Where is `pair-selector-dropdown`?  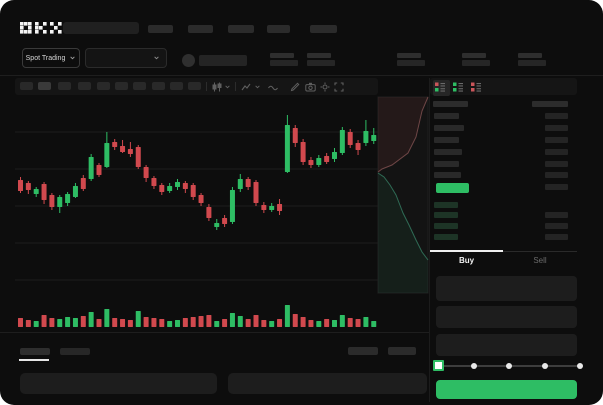 pair-selector-dropdown is located at coordinates (126, 58).